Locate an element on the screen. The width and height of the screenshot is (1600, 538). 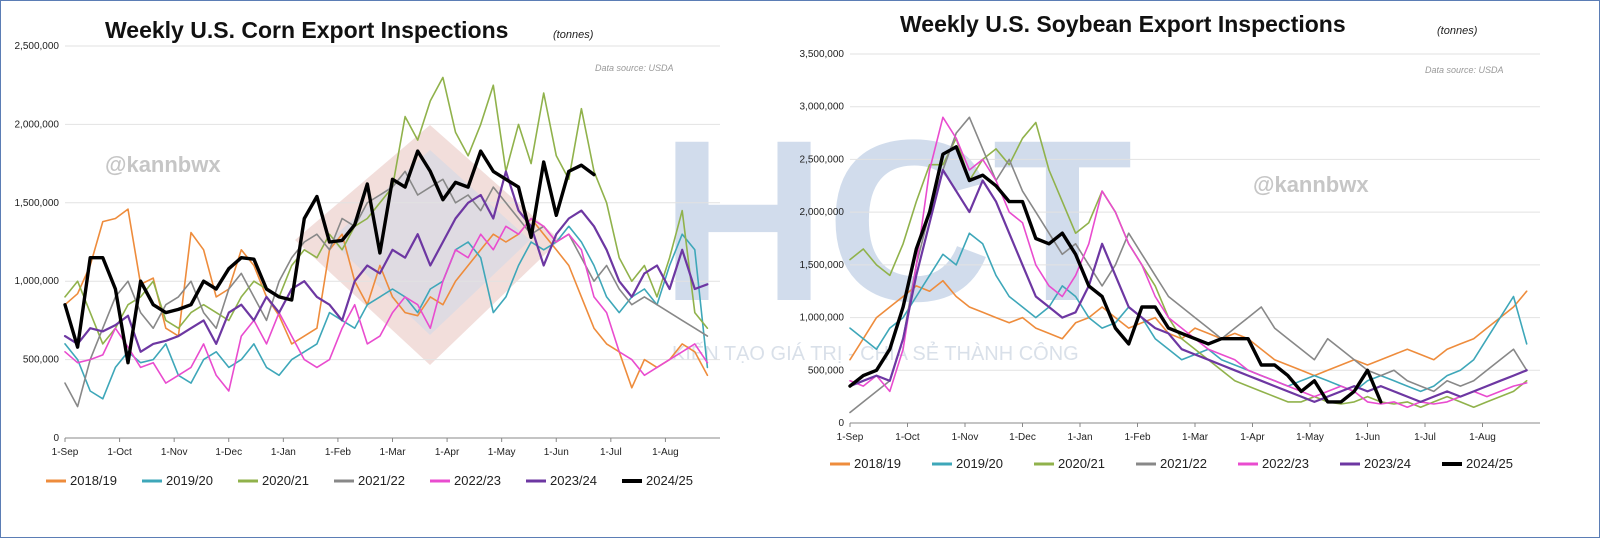
corn-data-source: Data source: USDA is located at coordinates (634, 68).